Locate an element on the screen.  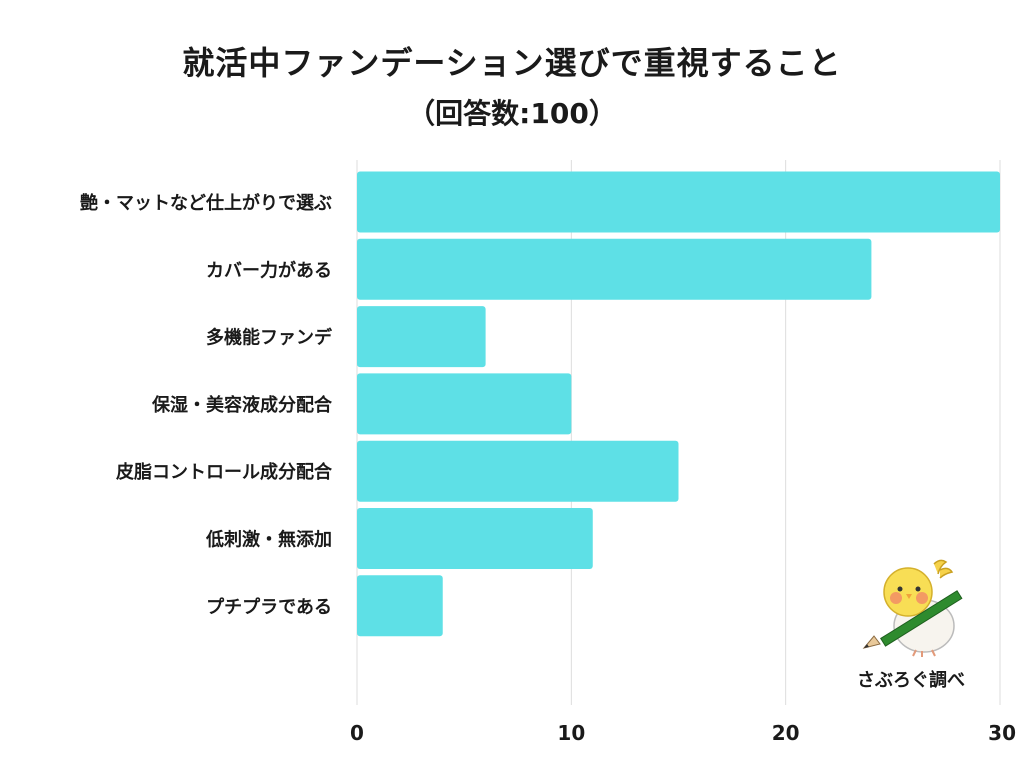
category-label: 艶・マットなど仕上がりで選ぶ is located at coordinates (206, 203).